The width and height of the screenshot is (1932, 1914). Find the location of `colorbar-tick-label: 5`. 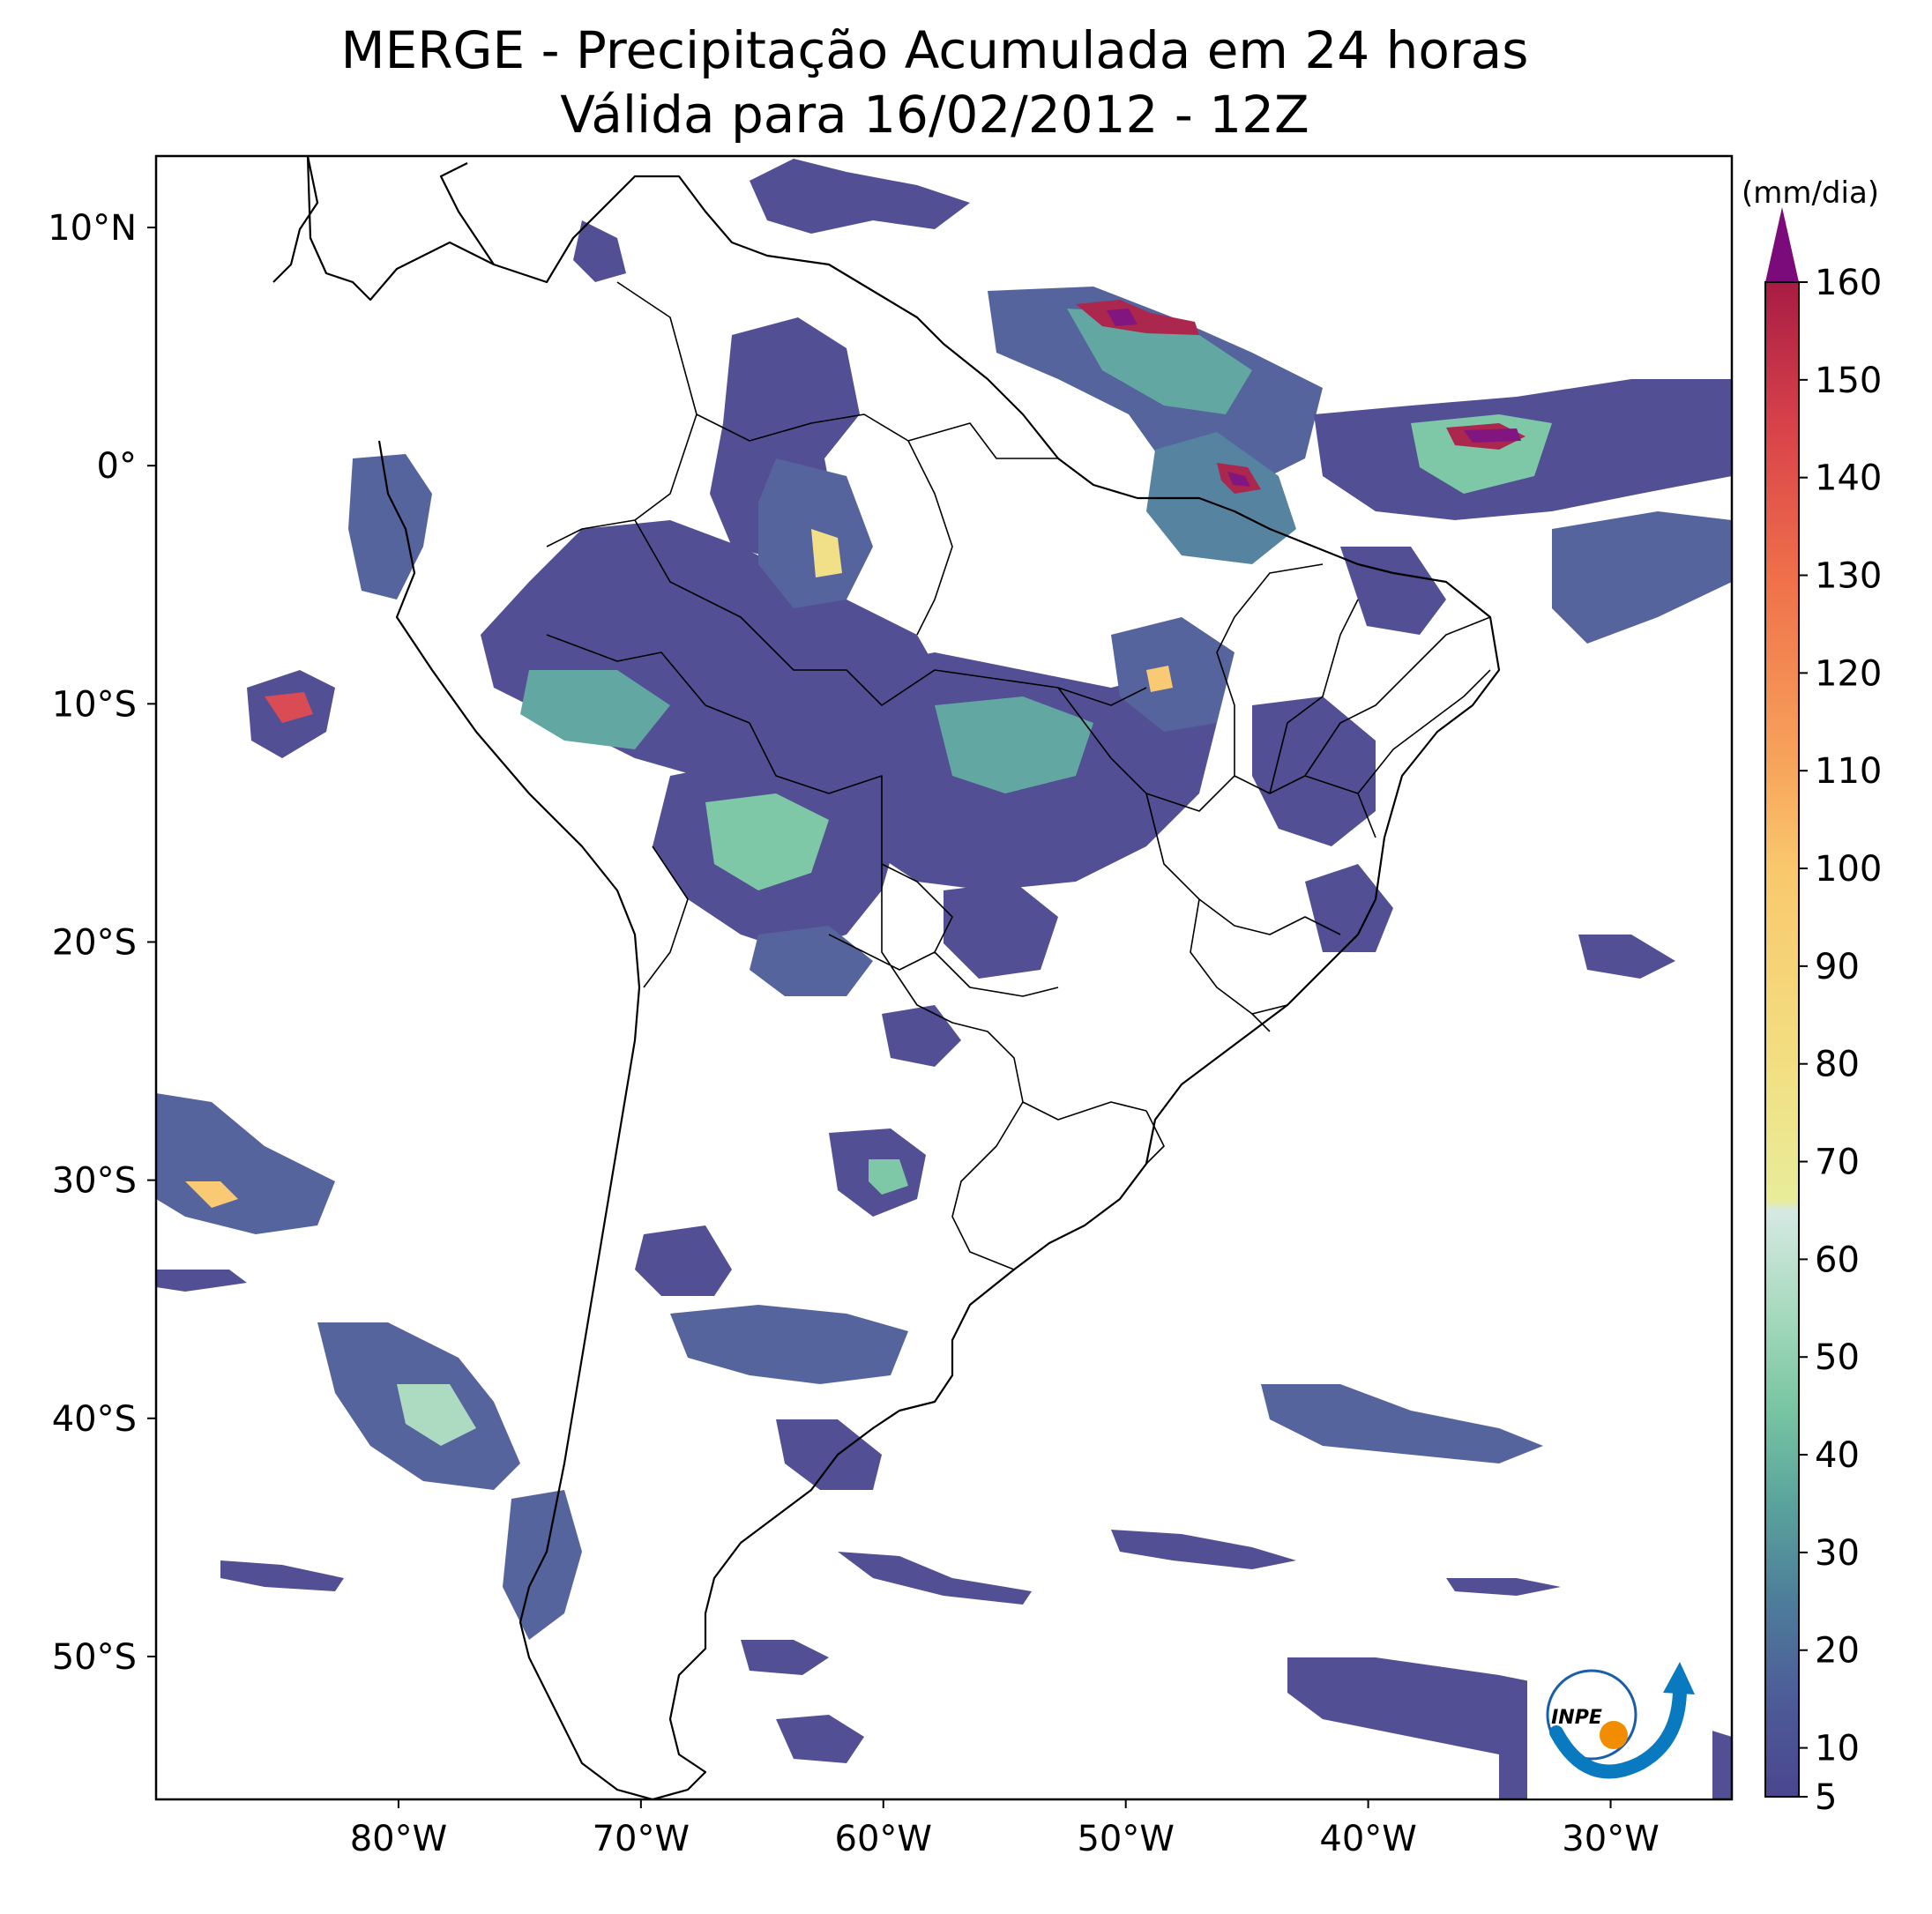

colorbar-tick-label: 5 is located at coordinates (1826, 1797).